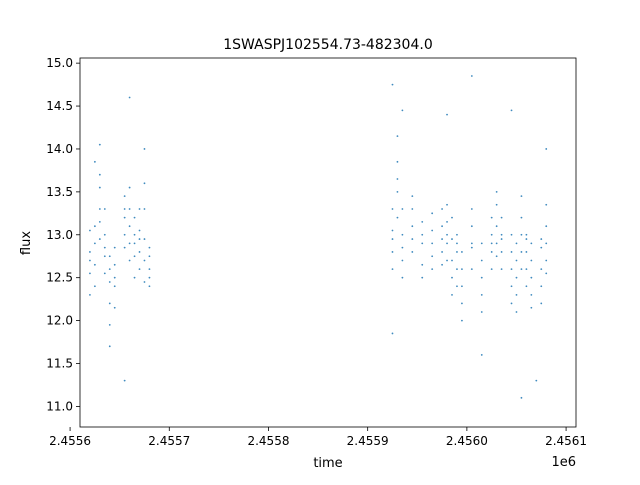  What do you see at coordinates (268, 441) in the screenshot?
I see `x-tick-label: 2.4558` at bounding box center [268, 441].